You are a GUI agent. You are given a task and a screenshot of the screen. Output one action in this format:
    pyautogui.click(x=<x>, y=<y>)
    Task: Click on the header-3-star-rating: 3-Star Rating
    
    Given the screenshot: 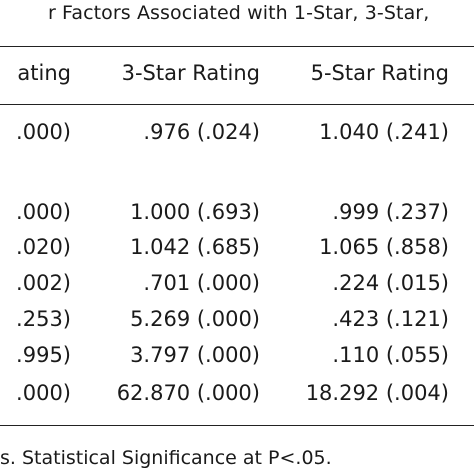 What is the action you would take?
    pyautogui.click(x=190, y=73)
    